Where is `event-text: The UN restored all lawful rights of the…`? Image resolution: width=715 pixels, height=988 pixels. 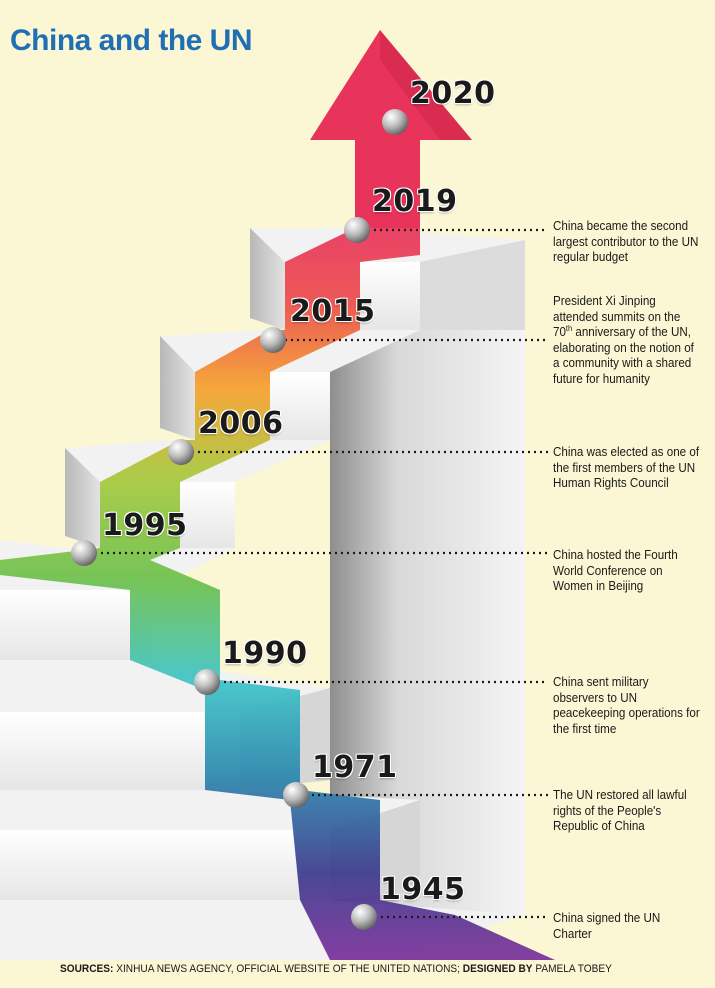
event-text: The UN restored all lawful rights of the… is located at coordinates (620, 810).